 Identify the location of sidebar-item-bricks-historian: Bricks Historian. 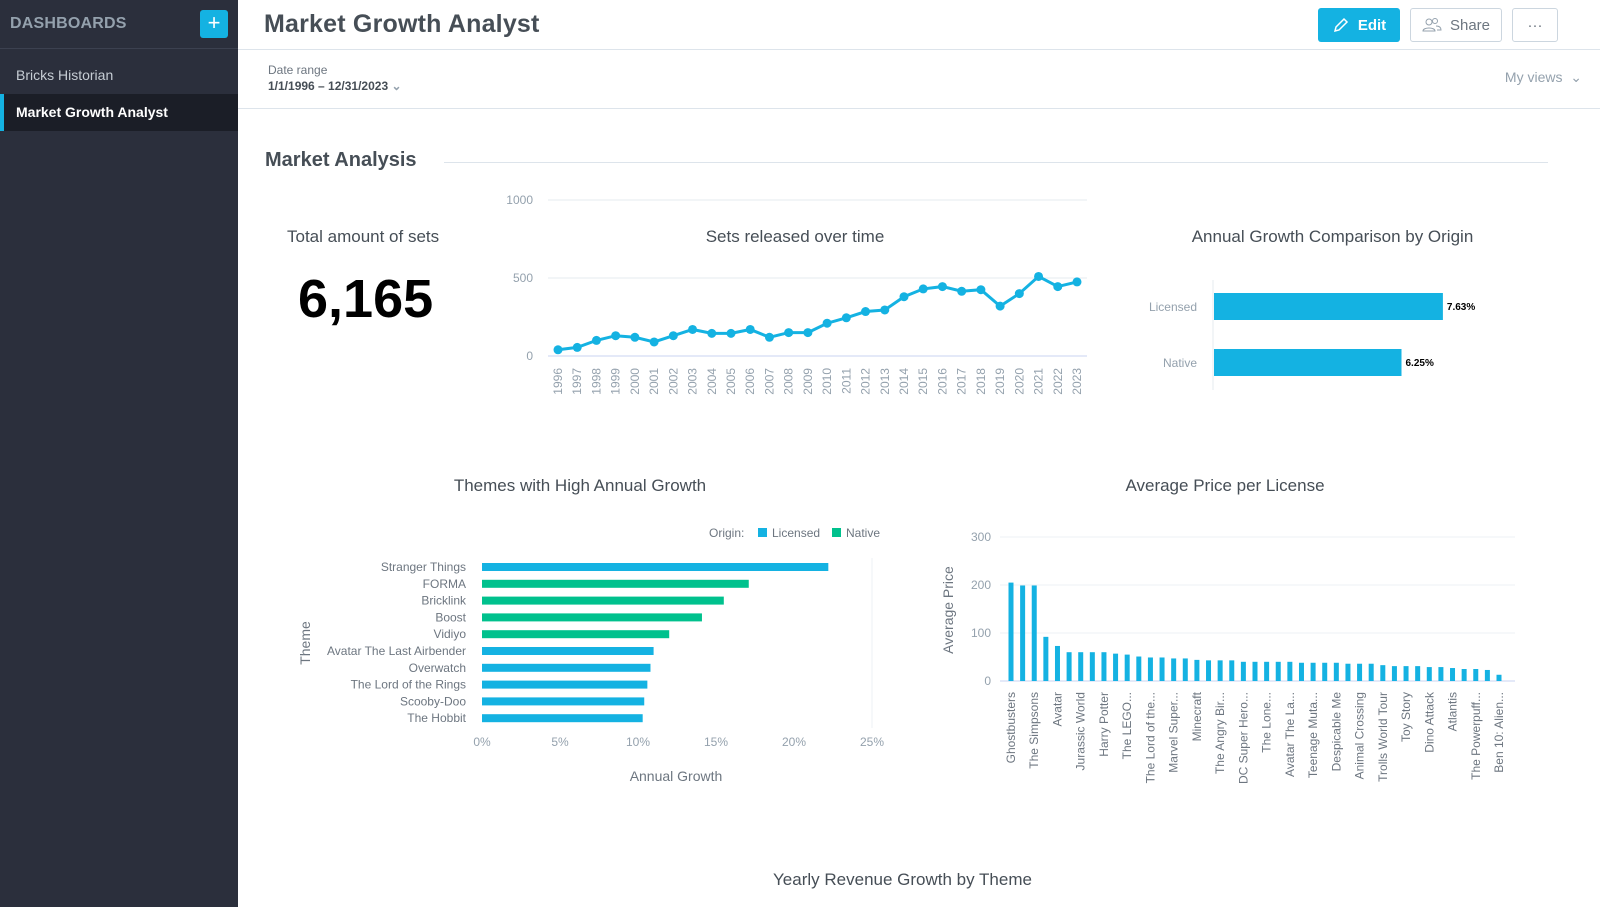
(65, 75).